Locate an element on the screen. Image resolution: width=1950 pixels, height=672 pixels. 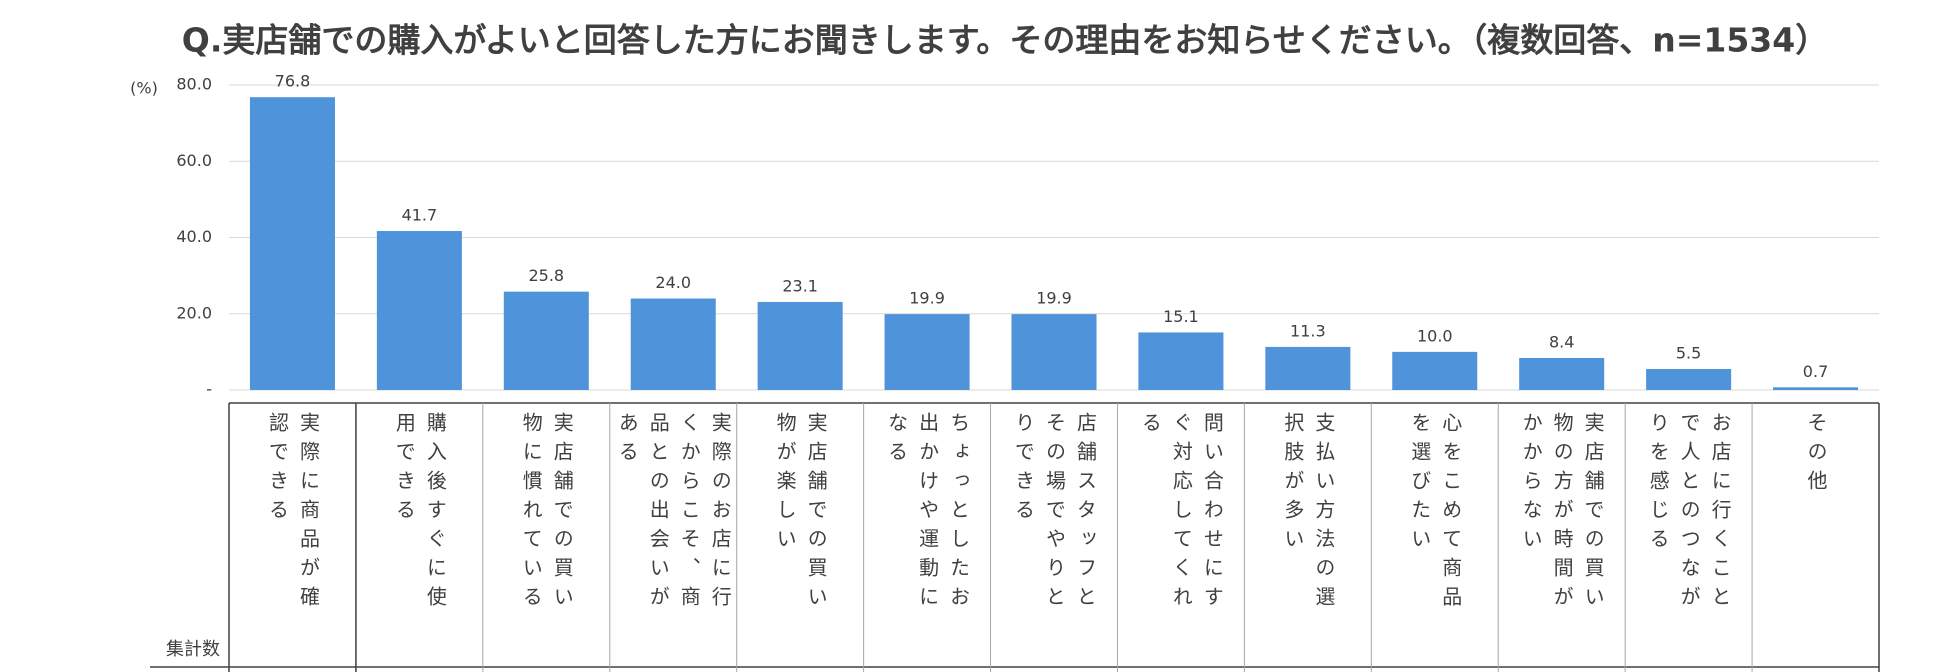
data-label: 76.8 is located at coordinates (293, 81).